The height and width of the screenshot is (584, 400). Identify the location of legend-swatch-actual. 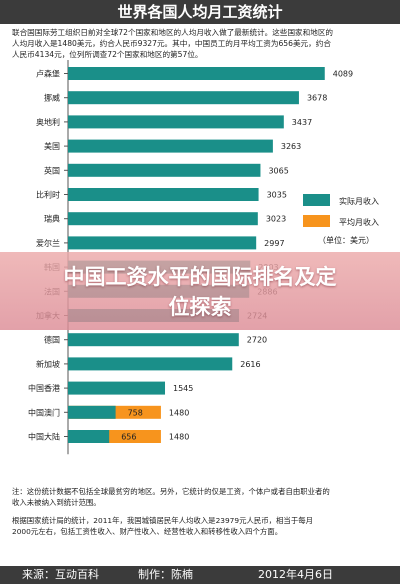
(316, 200).